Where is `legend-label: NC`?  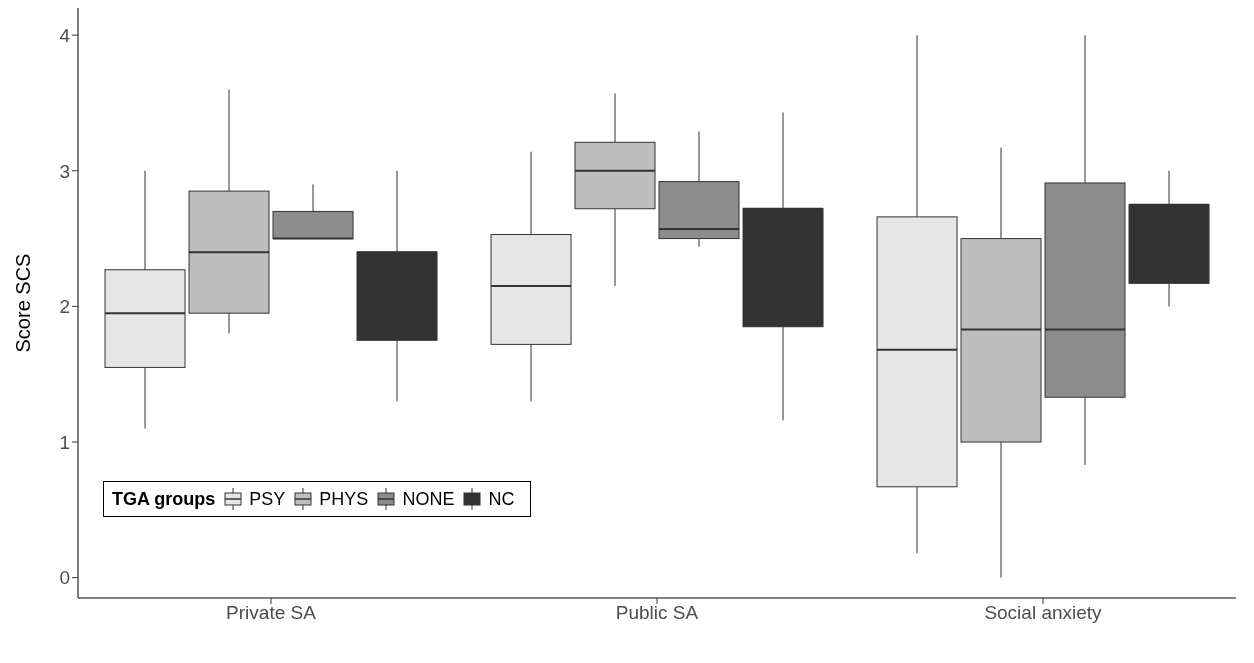 legend-label: NC is located at coordinates (501, 499).